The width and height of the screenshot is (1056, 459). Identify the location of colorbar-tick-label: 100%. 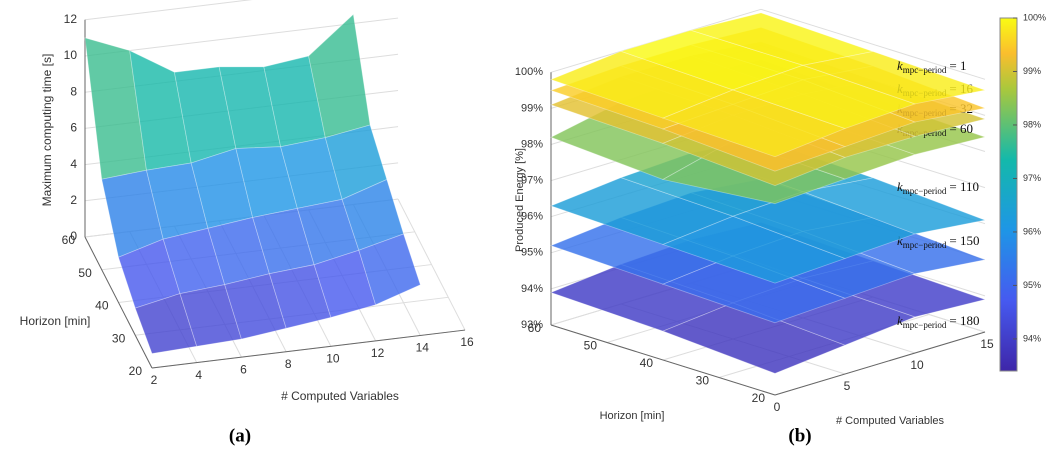
(1034, 17).